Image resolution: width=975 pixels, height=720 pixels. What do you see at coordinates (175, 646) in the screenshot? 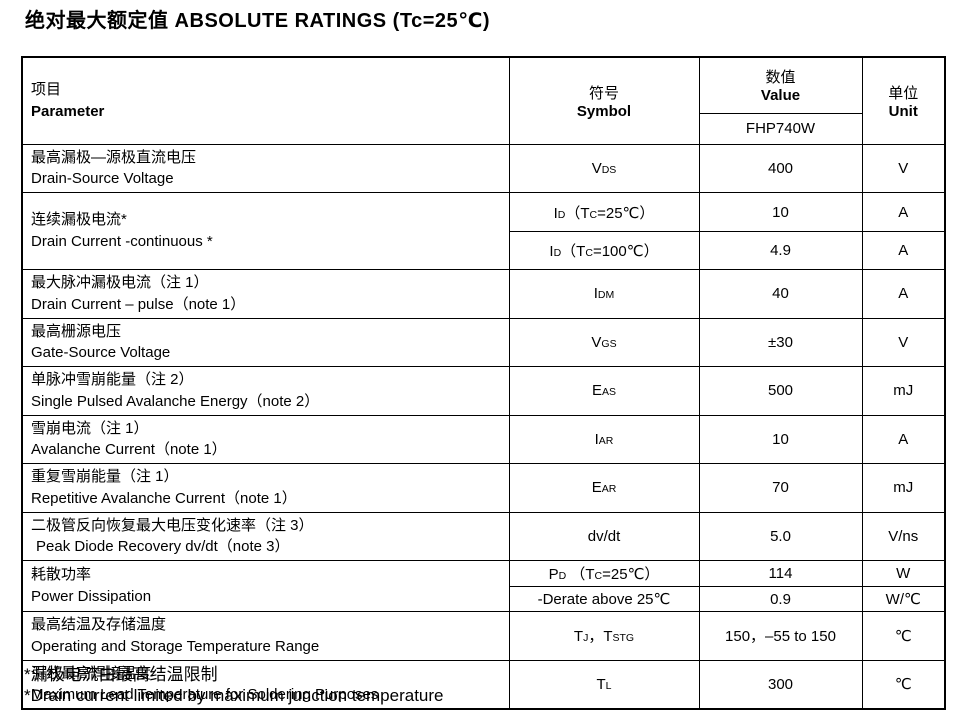
I see `param-en: Operating and Storage Temperature Range` at bounding box center [175, 646].